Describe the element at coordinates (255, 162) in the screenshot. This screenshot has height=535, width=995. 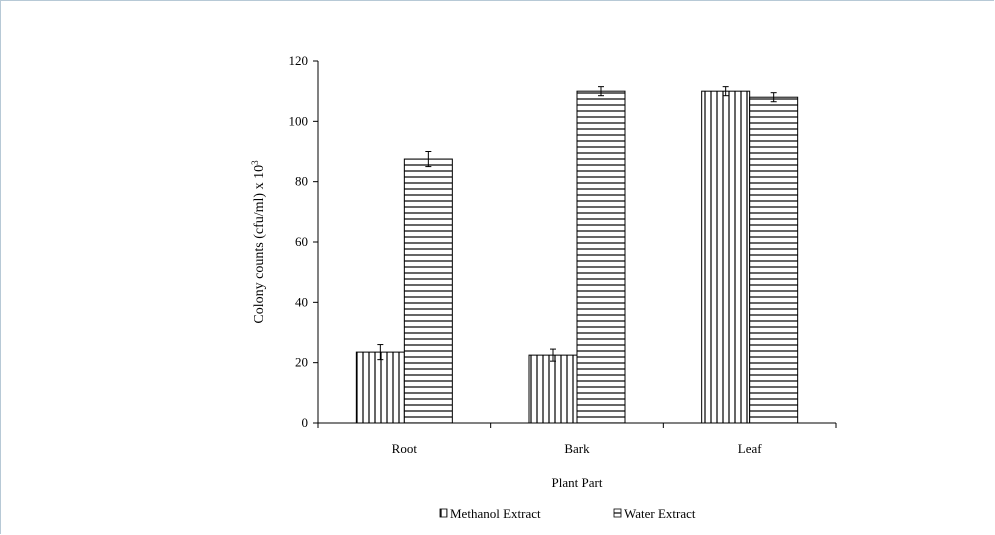
I see `y-axis-label-superscript: 3` at that location.